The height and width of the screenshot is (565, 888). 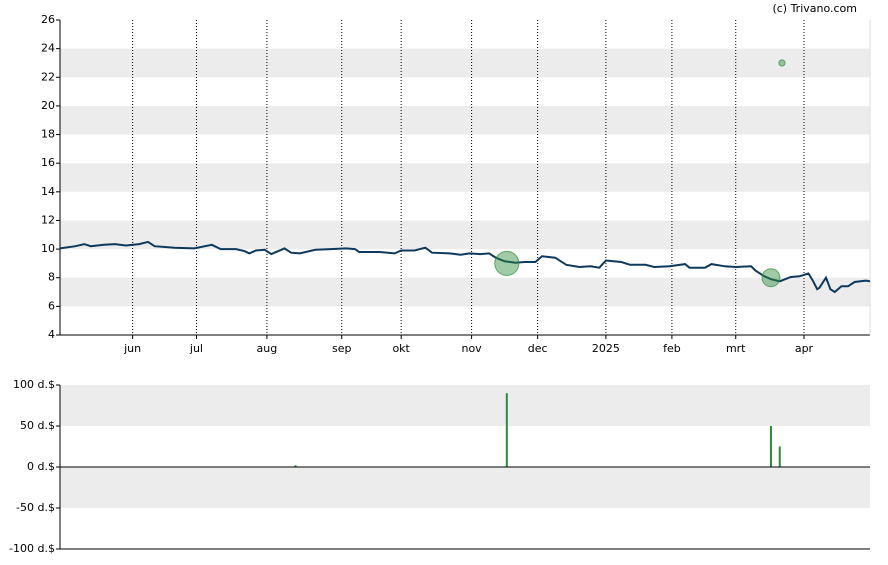 I want to click on y-tick-label: 26, so click(x=48, y=19).